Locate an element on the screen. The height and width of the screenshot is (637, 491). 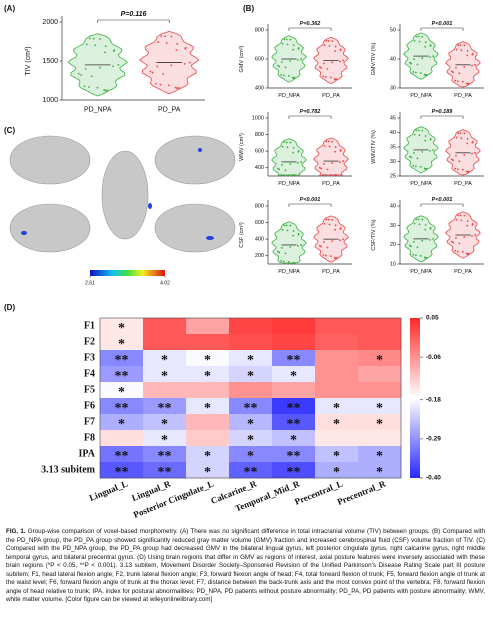
y-tick-label: 10 is located at coordinates (393, 264).